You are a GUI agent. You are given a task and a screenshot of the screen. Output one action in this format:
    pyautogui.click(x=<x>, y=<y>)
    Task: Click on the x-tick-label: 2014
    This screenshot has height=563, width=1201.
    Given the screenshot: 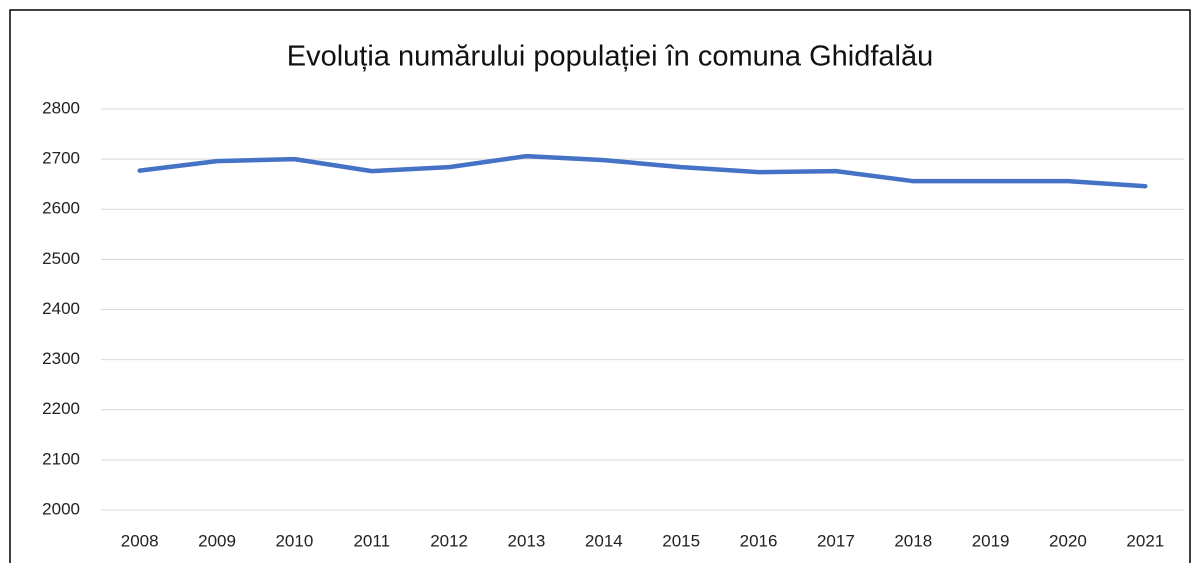 What is the action you would take?
    pyautogui.click(x=604, y=540)
    